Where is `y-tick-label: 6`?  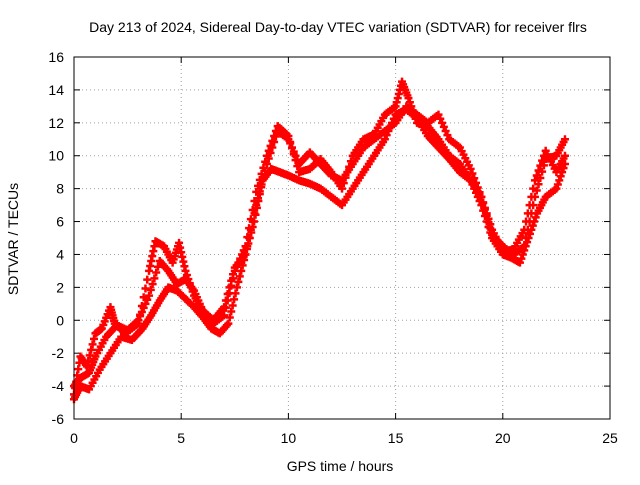
y-tick-label: 6 is located at coordinates (60, 222).